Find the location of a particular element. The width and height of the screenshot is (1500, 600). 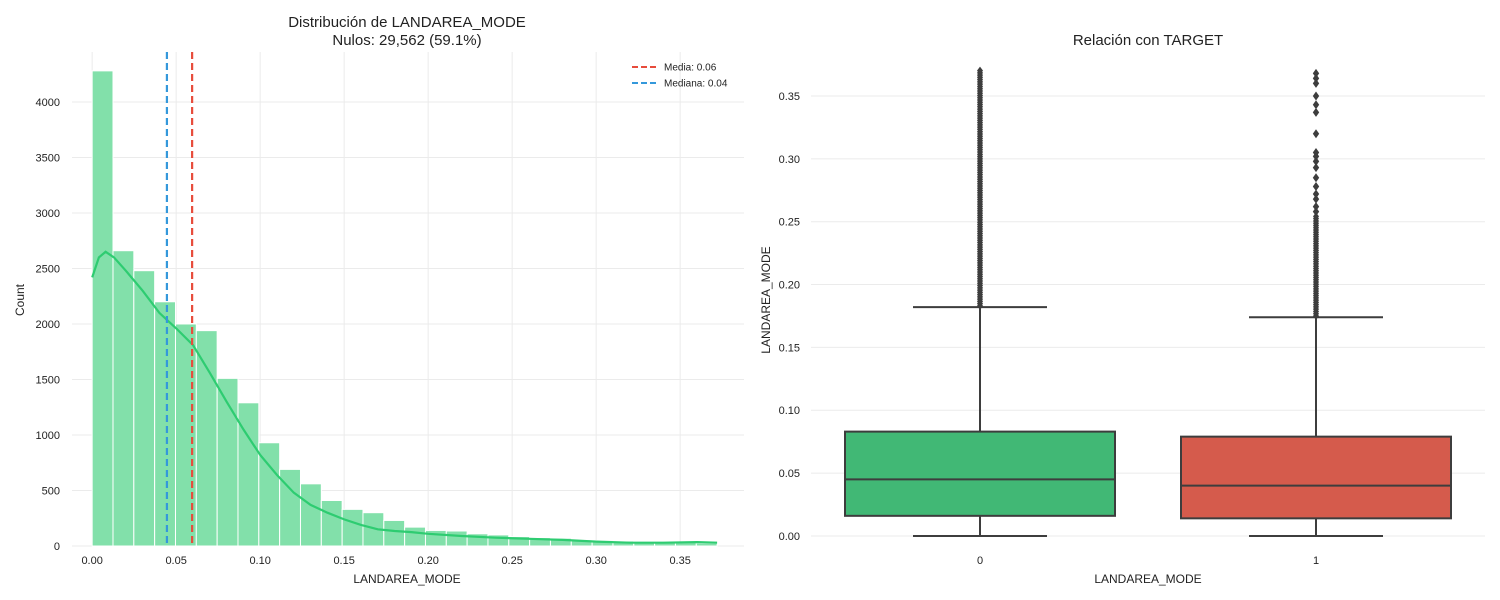

reference-lines is located at coordinates (179, 299).